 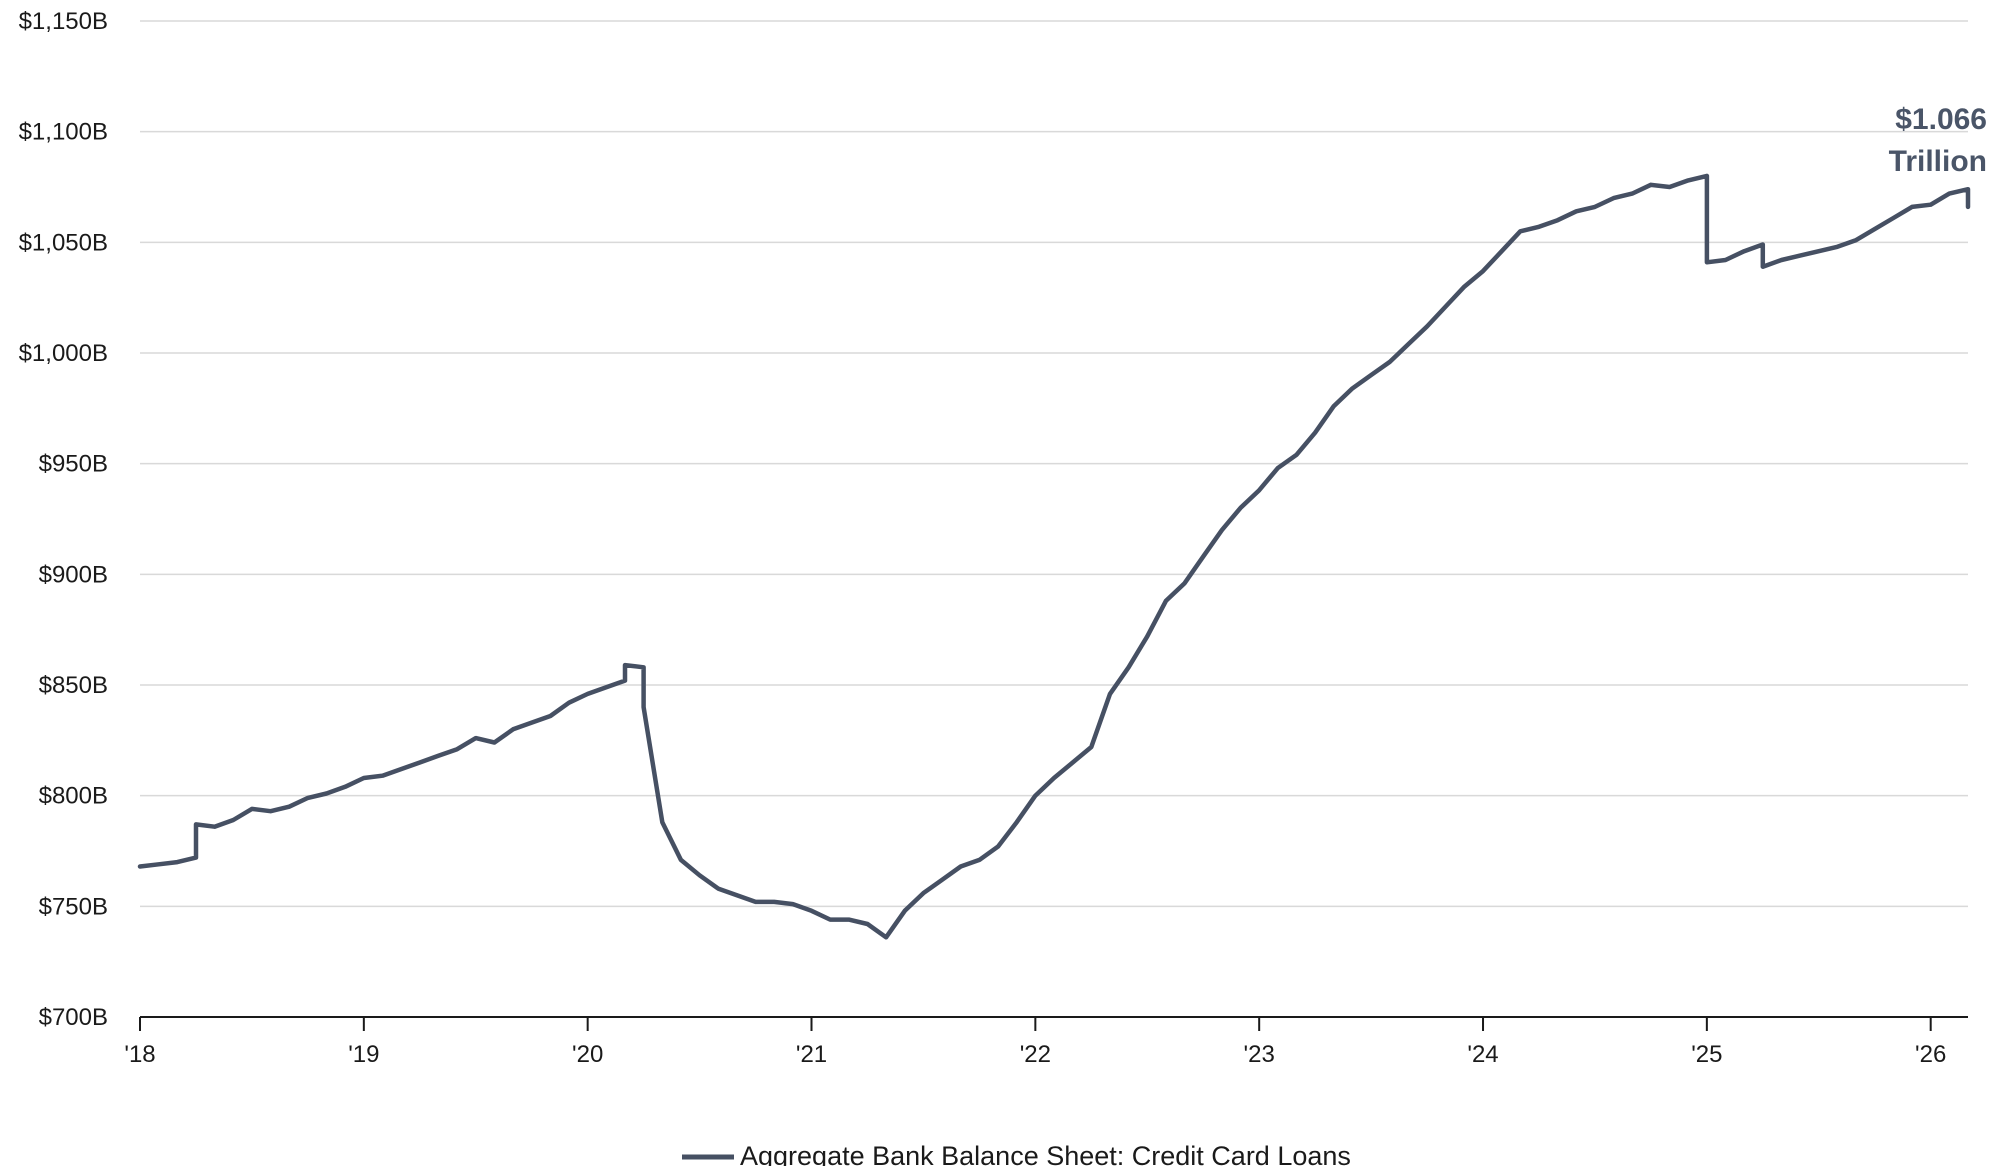 What do you see at coordinates (1706, 1054) in the screenshot?
I see `x-tick-label: '25` at bounding box center [1706, 1054].